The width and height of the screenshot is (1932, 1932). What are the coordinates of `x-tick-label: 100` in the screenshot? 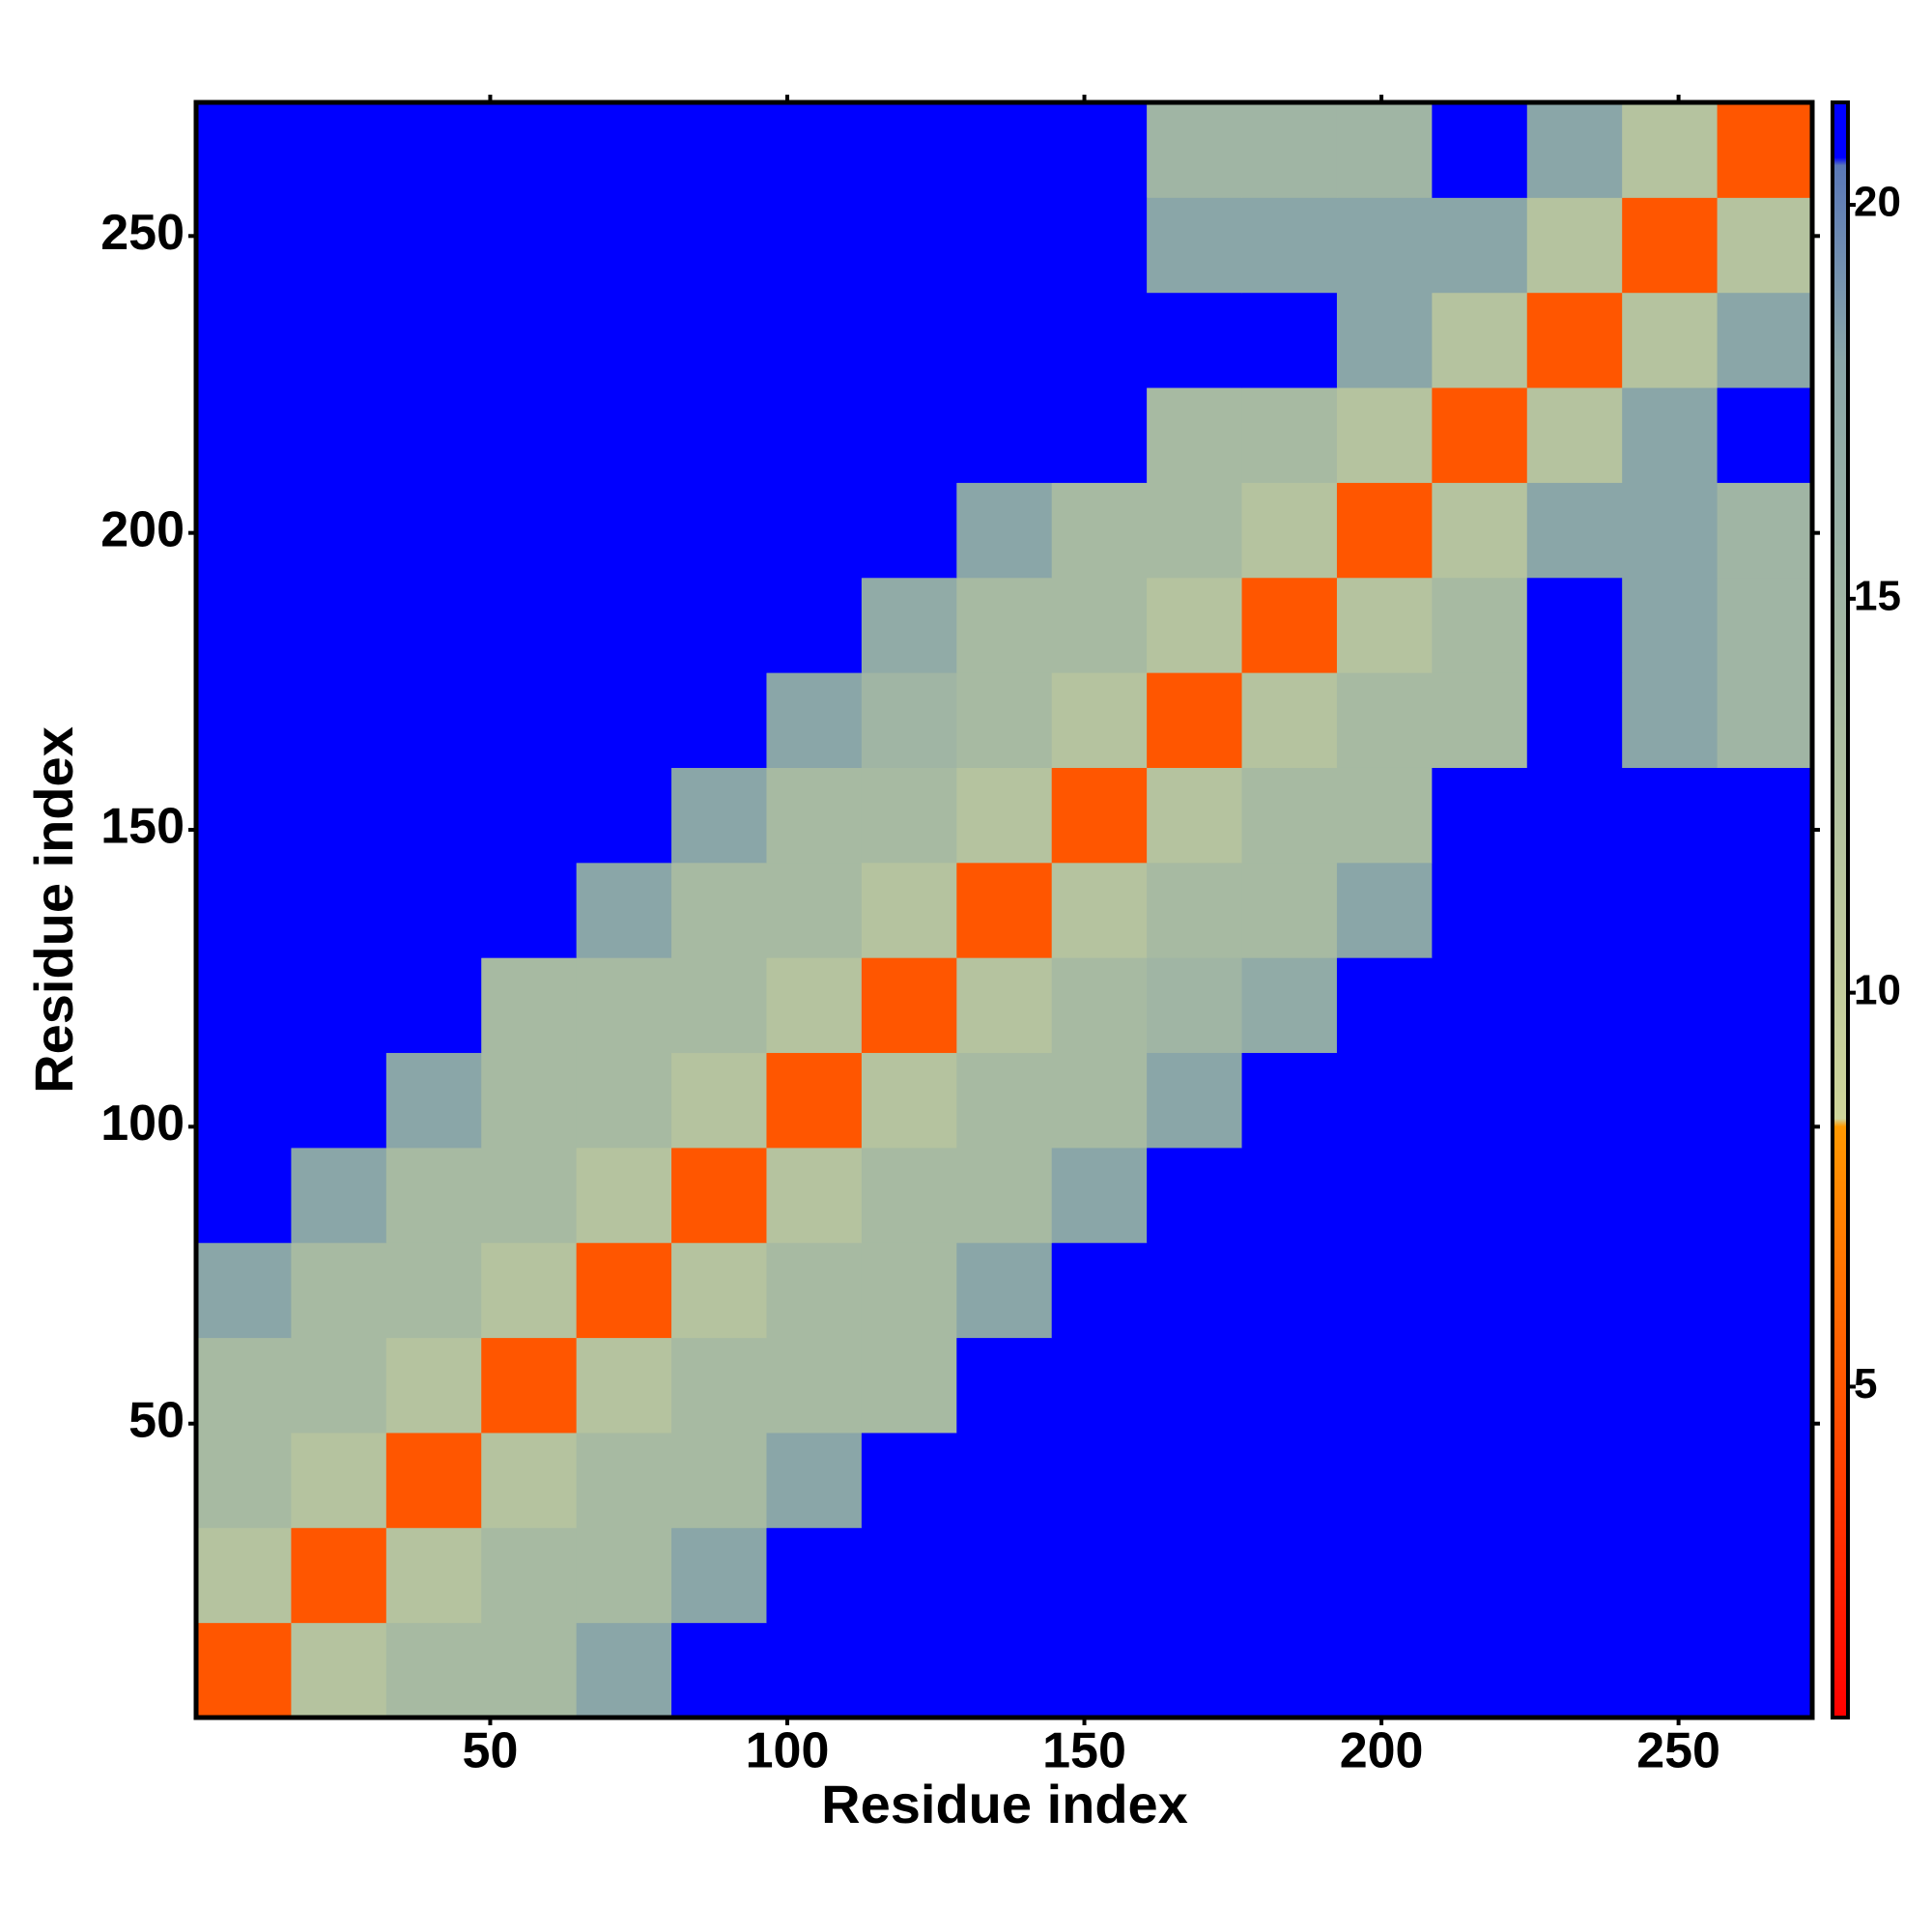 It's located at (788, 1751).